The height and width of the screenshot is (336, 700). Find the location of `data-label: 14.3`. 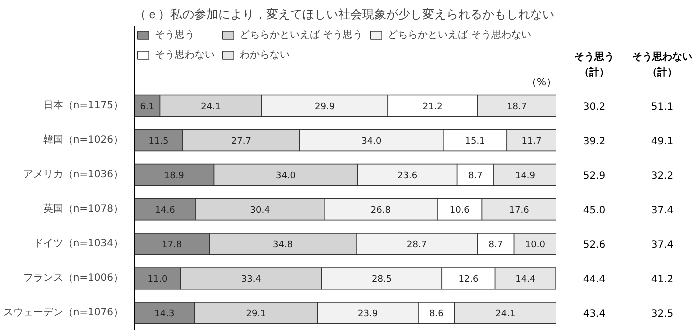

data-label: 14.3 is located at coordinates (164, 315).